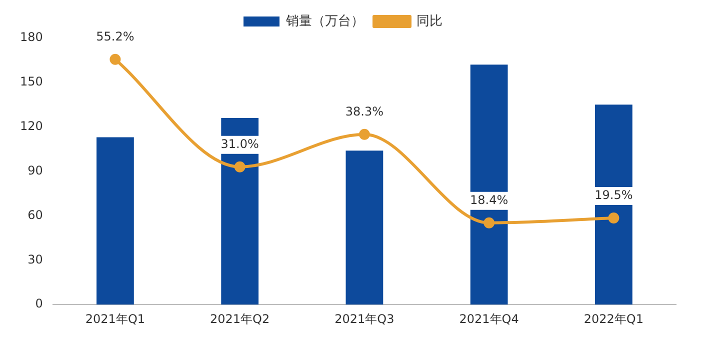 This screenshot has width=706, height=340. Describe the element at coordinates (613, 195) in the screenshot. I see `data-label: 19.5%` at that location.